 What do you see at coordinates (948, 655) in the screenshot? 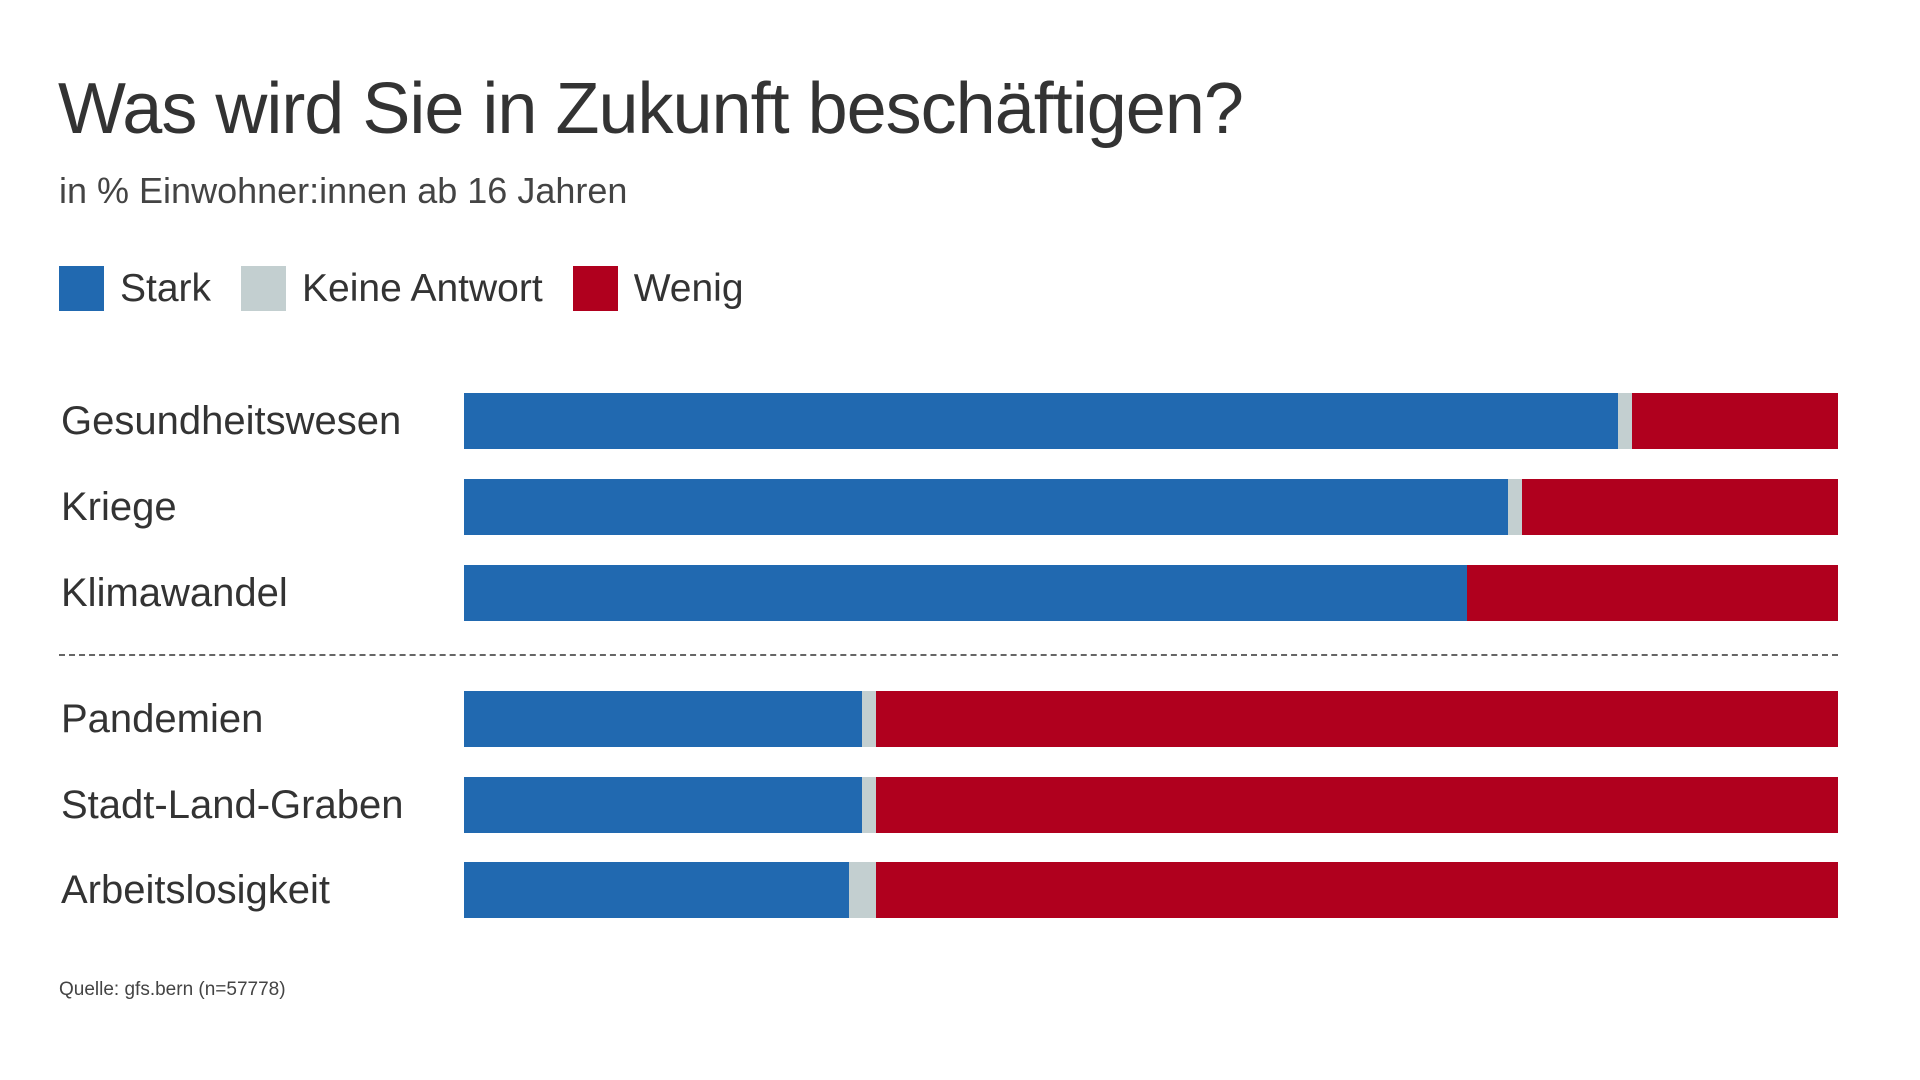
I see `group-divider` at bounding box center [948, 655].